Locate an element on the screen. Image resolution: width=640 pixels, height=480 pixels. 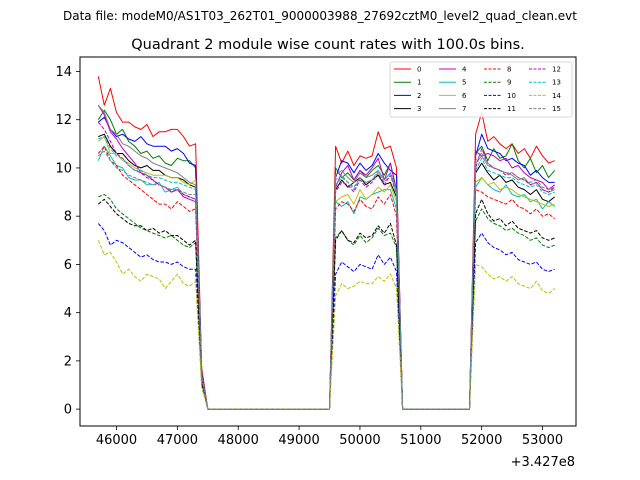
legend-label: 4 is located at coordinates (464, 70).